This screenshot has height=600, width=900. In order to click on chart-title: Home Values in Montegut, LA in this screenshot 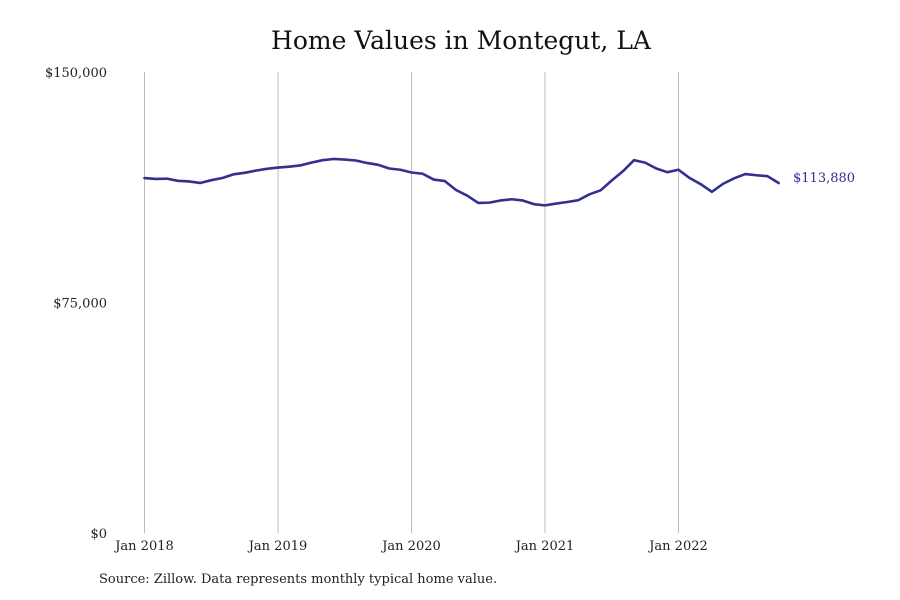, I will do `click(461, 40)`.